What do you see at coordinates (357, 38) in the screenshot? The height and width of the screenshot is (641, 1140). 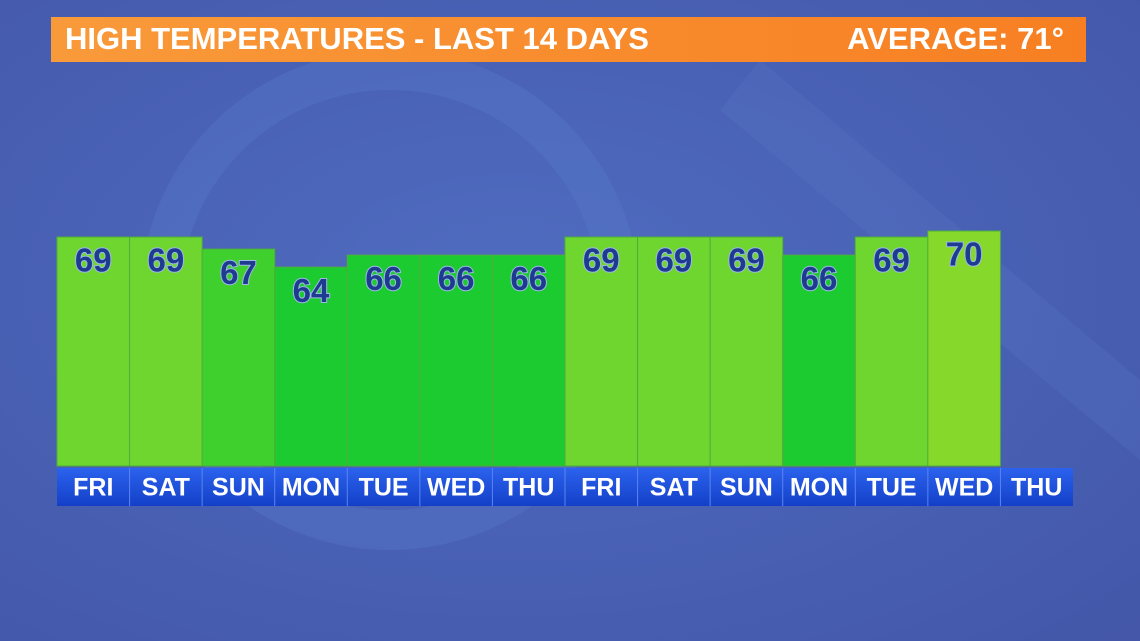 I see `chart-title: HIGH TEMPERATURES - LAST 14 DAYS` at bounding box center [357, 38].